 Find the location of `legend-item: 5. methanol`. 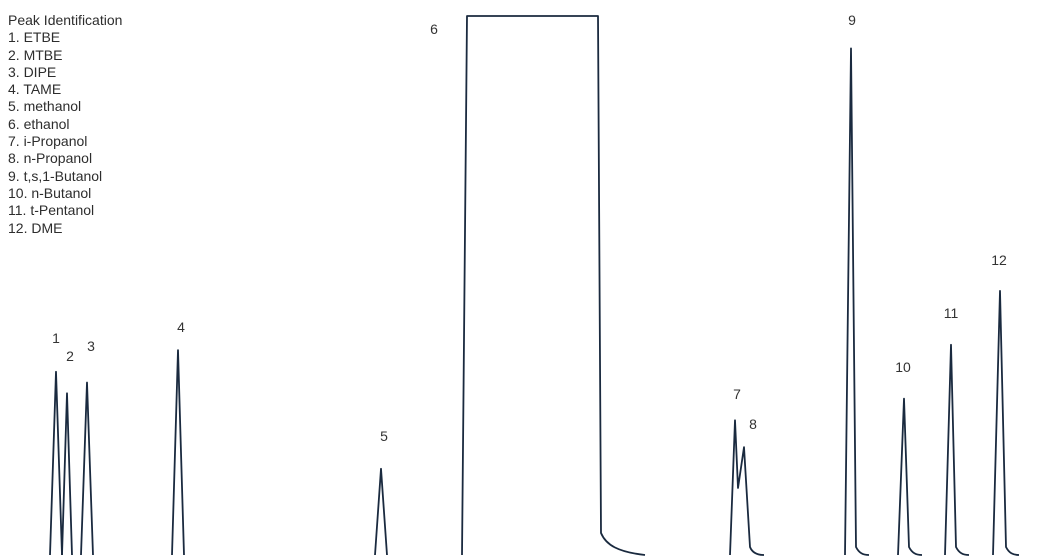

legend-item: 5. methanol is located at coordinates (45, 106).